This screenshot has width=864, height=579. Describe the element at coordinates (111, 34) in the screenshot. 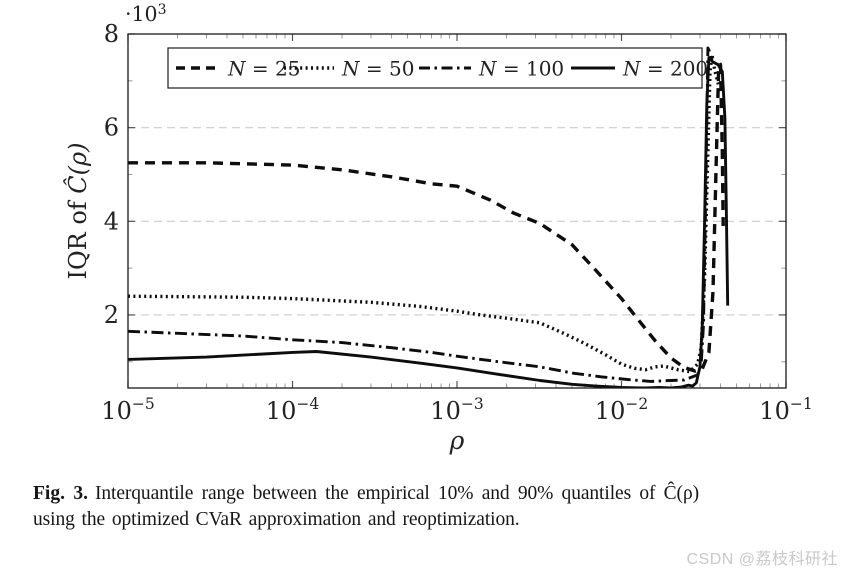

I see `y-tick-label: 8` at that location.